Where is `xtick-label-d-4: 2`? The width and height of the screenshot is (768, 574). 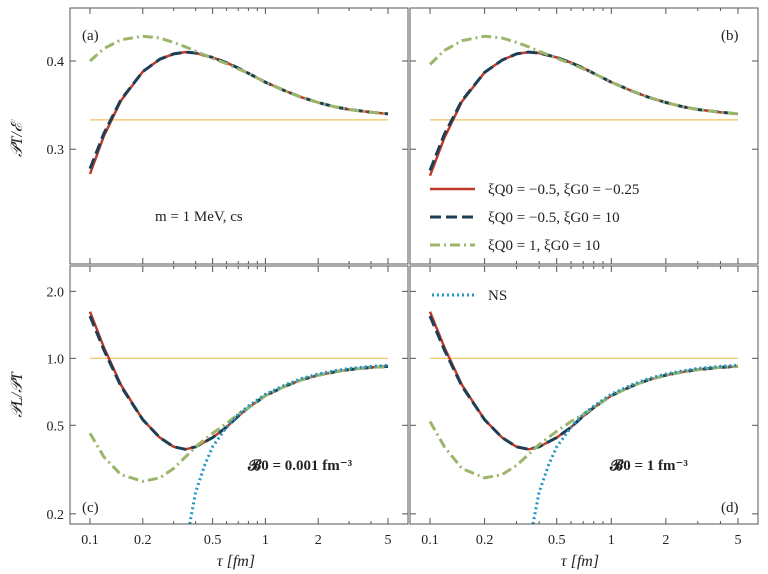 xtick-label-d-4: 2 is located at coordinates (665, 540).